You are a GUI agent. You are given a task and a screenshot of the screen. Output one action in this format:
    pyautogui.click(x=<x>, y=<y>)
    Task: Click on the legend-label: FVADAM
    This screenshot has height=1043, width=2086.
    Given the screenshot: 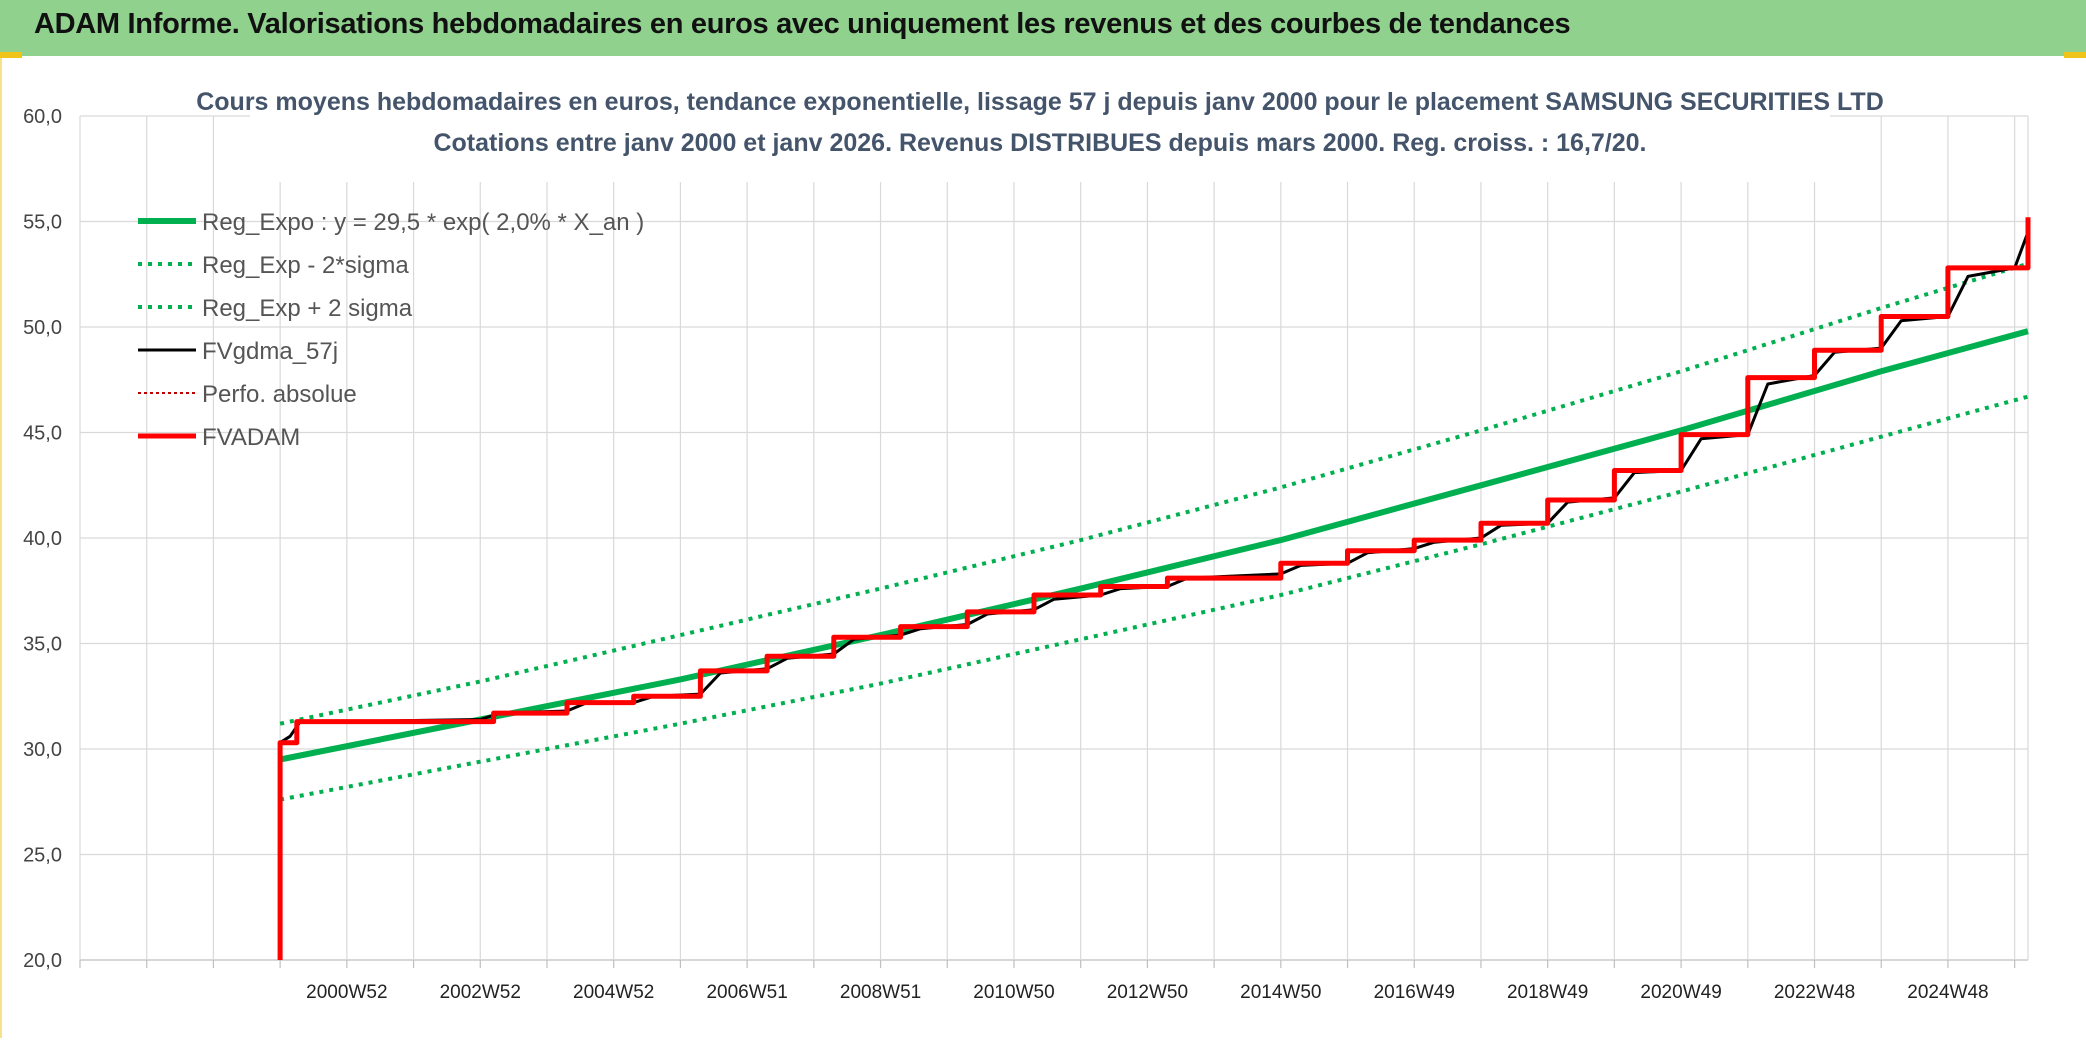 What is the action you would take?
    pyautogui.click(x=251, y=437)
    